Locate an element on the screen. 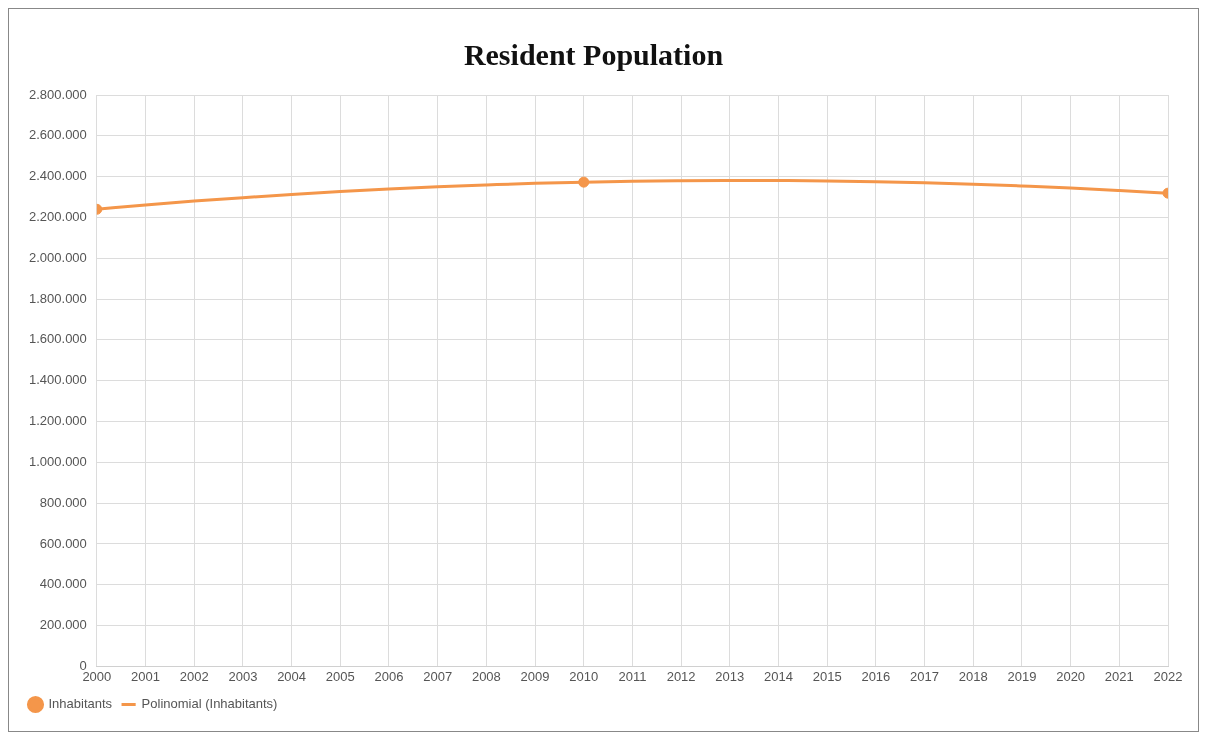 The width and height of the screenshot is (1207, 740). x-tick-label: 2010 is located at coordinates (584, 676).